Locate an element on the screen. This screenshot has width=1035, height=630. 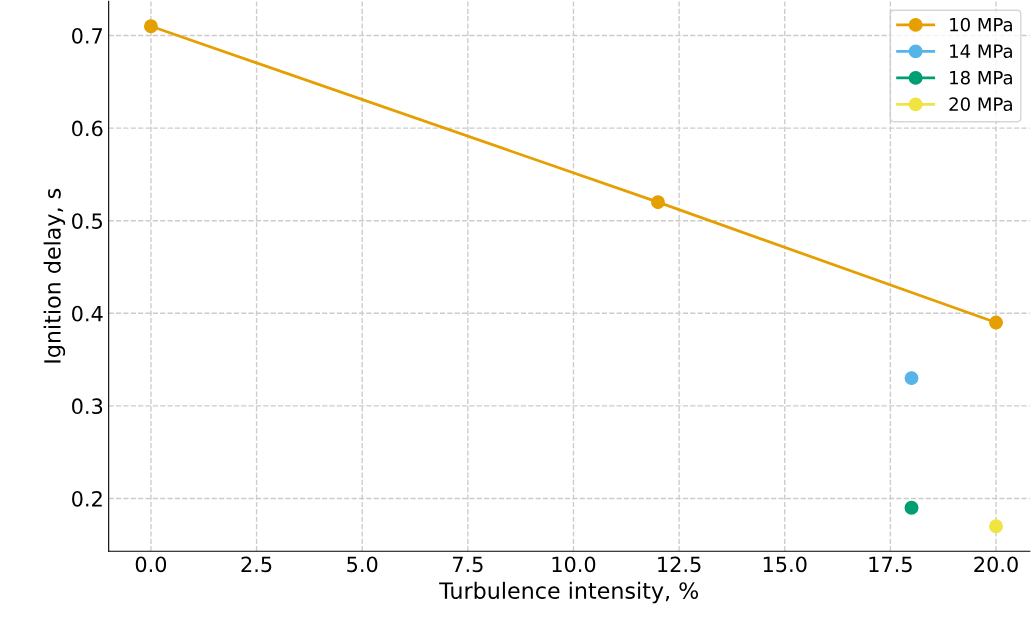
x-tick-label: 7.5 is located at coordinates (467, 564).